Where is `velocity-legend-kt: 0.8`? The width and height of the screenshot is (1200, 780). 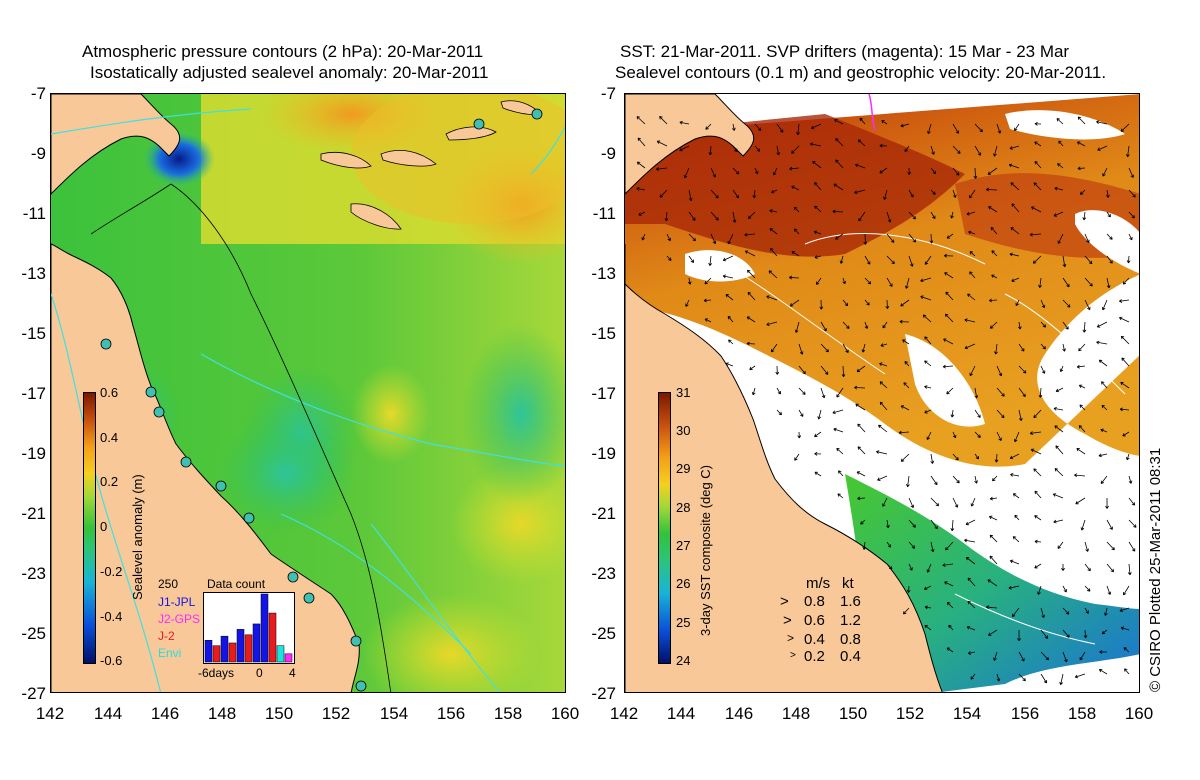 velocity-legend-kt: 0.8 is located at coordinates (850, 639).